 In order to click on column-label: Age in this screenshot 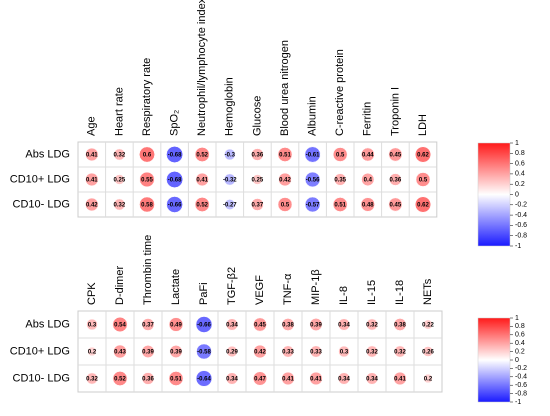, I will do `click(92, 126)`.